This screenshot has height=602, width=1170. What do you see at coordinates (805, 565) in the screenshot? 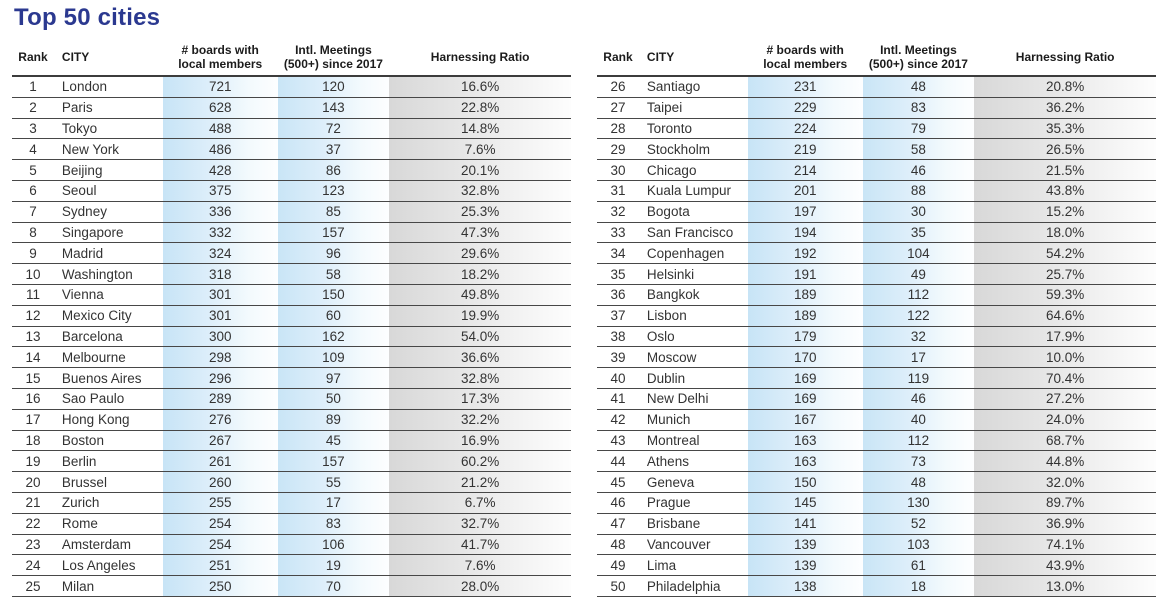
I see `boards-cell: 139` at bounding box center [805, 565].